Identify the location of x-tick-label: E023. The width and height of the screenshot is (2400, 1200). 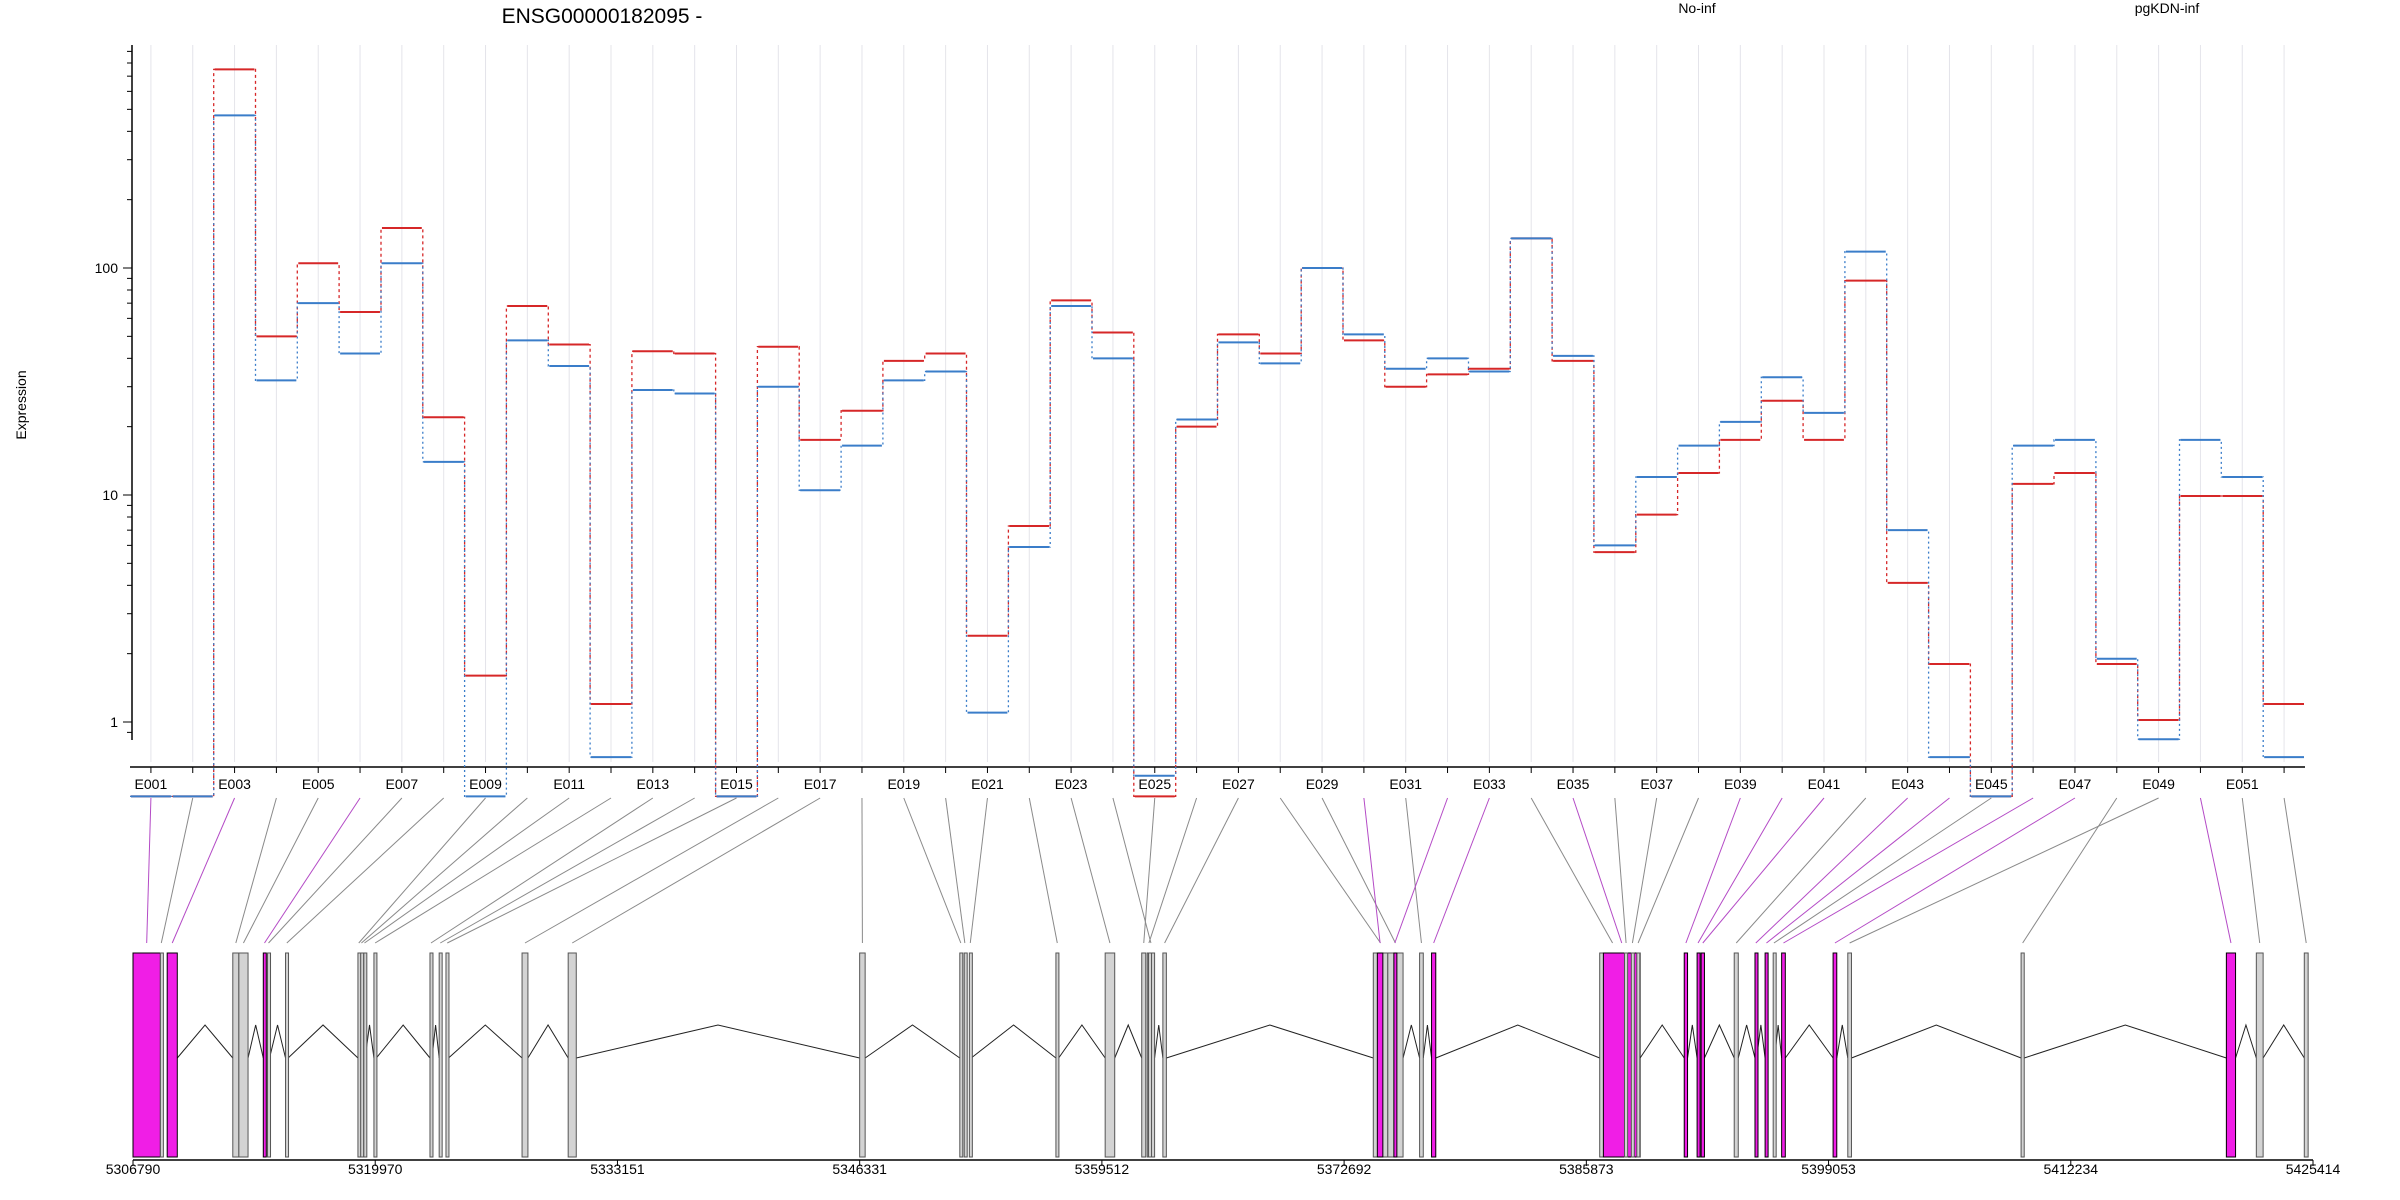
(1071, 784).